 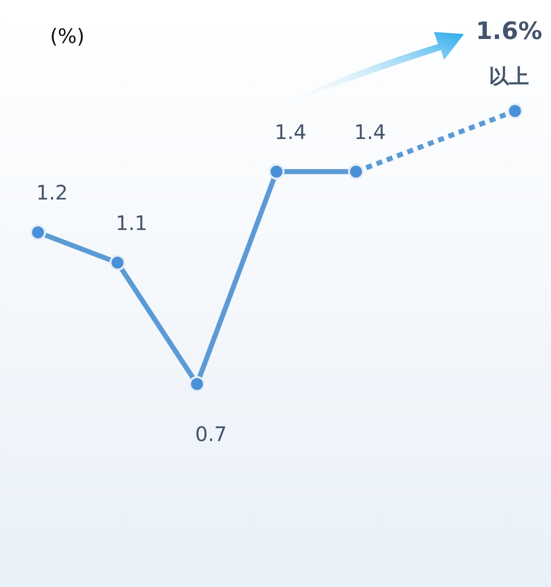 What do you see at coordinates (509, 31) in the screenshot?
I see `data-label: 1.6%` at bounding box center [509, 31].